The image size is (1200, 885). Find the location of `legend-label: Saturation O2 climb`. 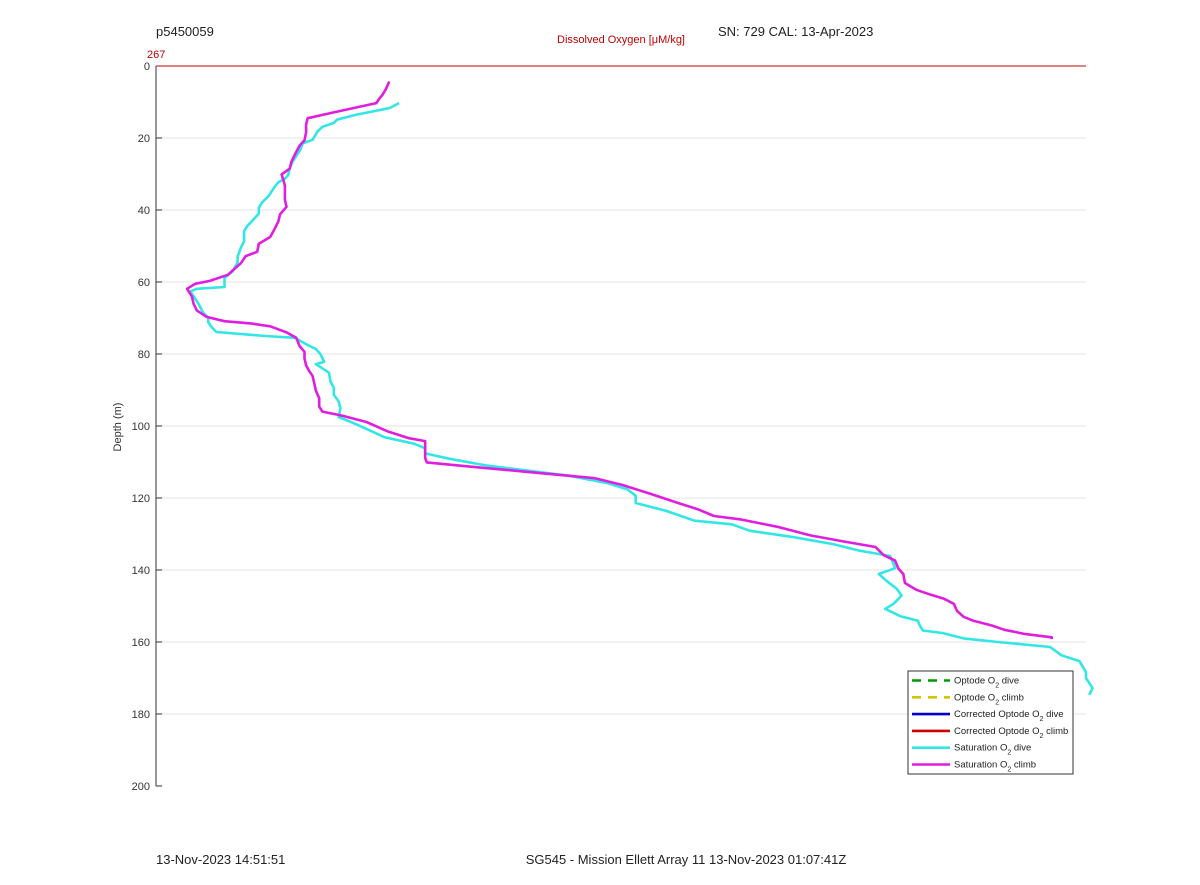

legend-label: Saturation O2 climb is located at coordinates (995, 767).